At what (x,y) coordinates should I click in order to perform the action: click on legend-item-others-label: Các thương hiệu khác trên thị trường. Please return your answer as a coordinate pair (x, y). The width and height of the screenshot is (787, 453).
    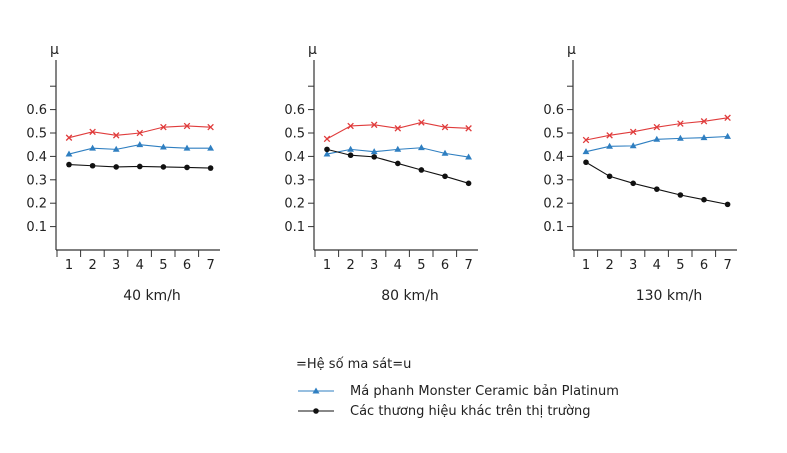
    Looking at the image, I should click on (470, 411).